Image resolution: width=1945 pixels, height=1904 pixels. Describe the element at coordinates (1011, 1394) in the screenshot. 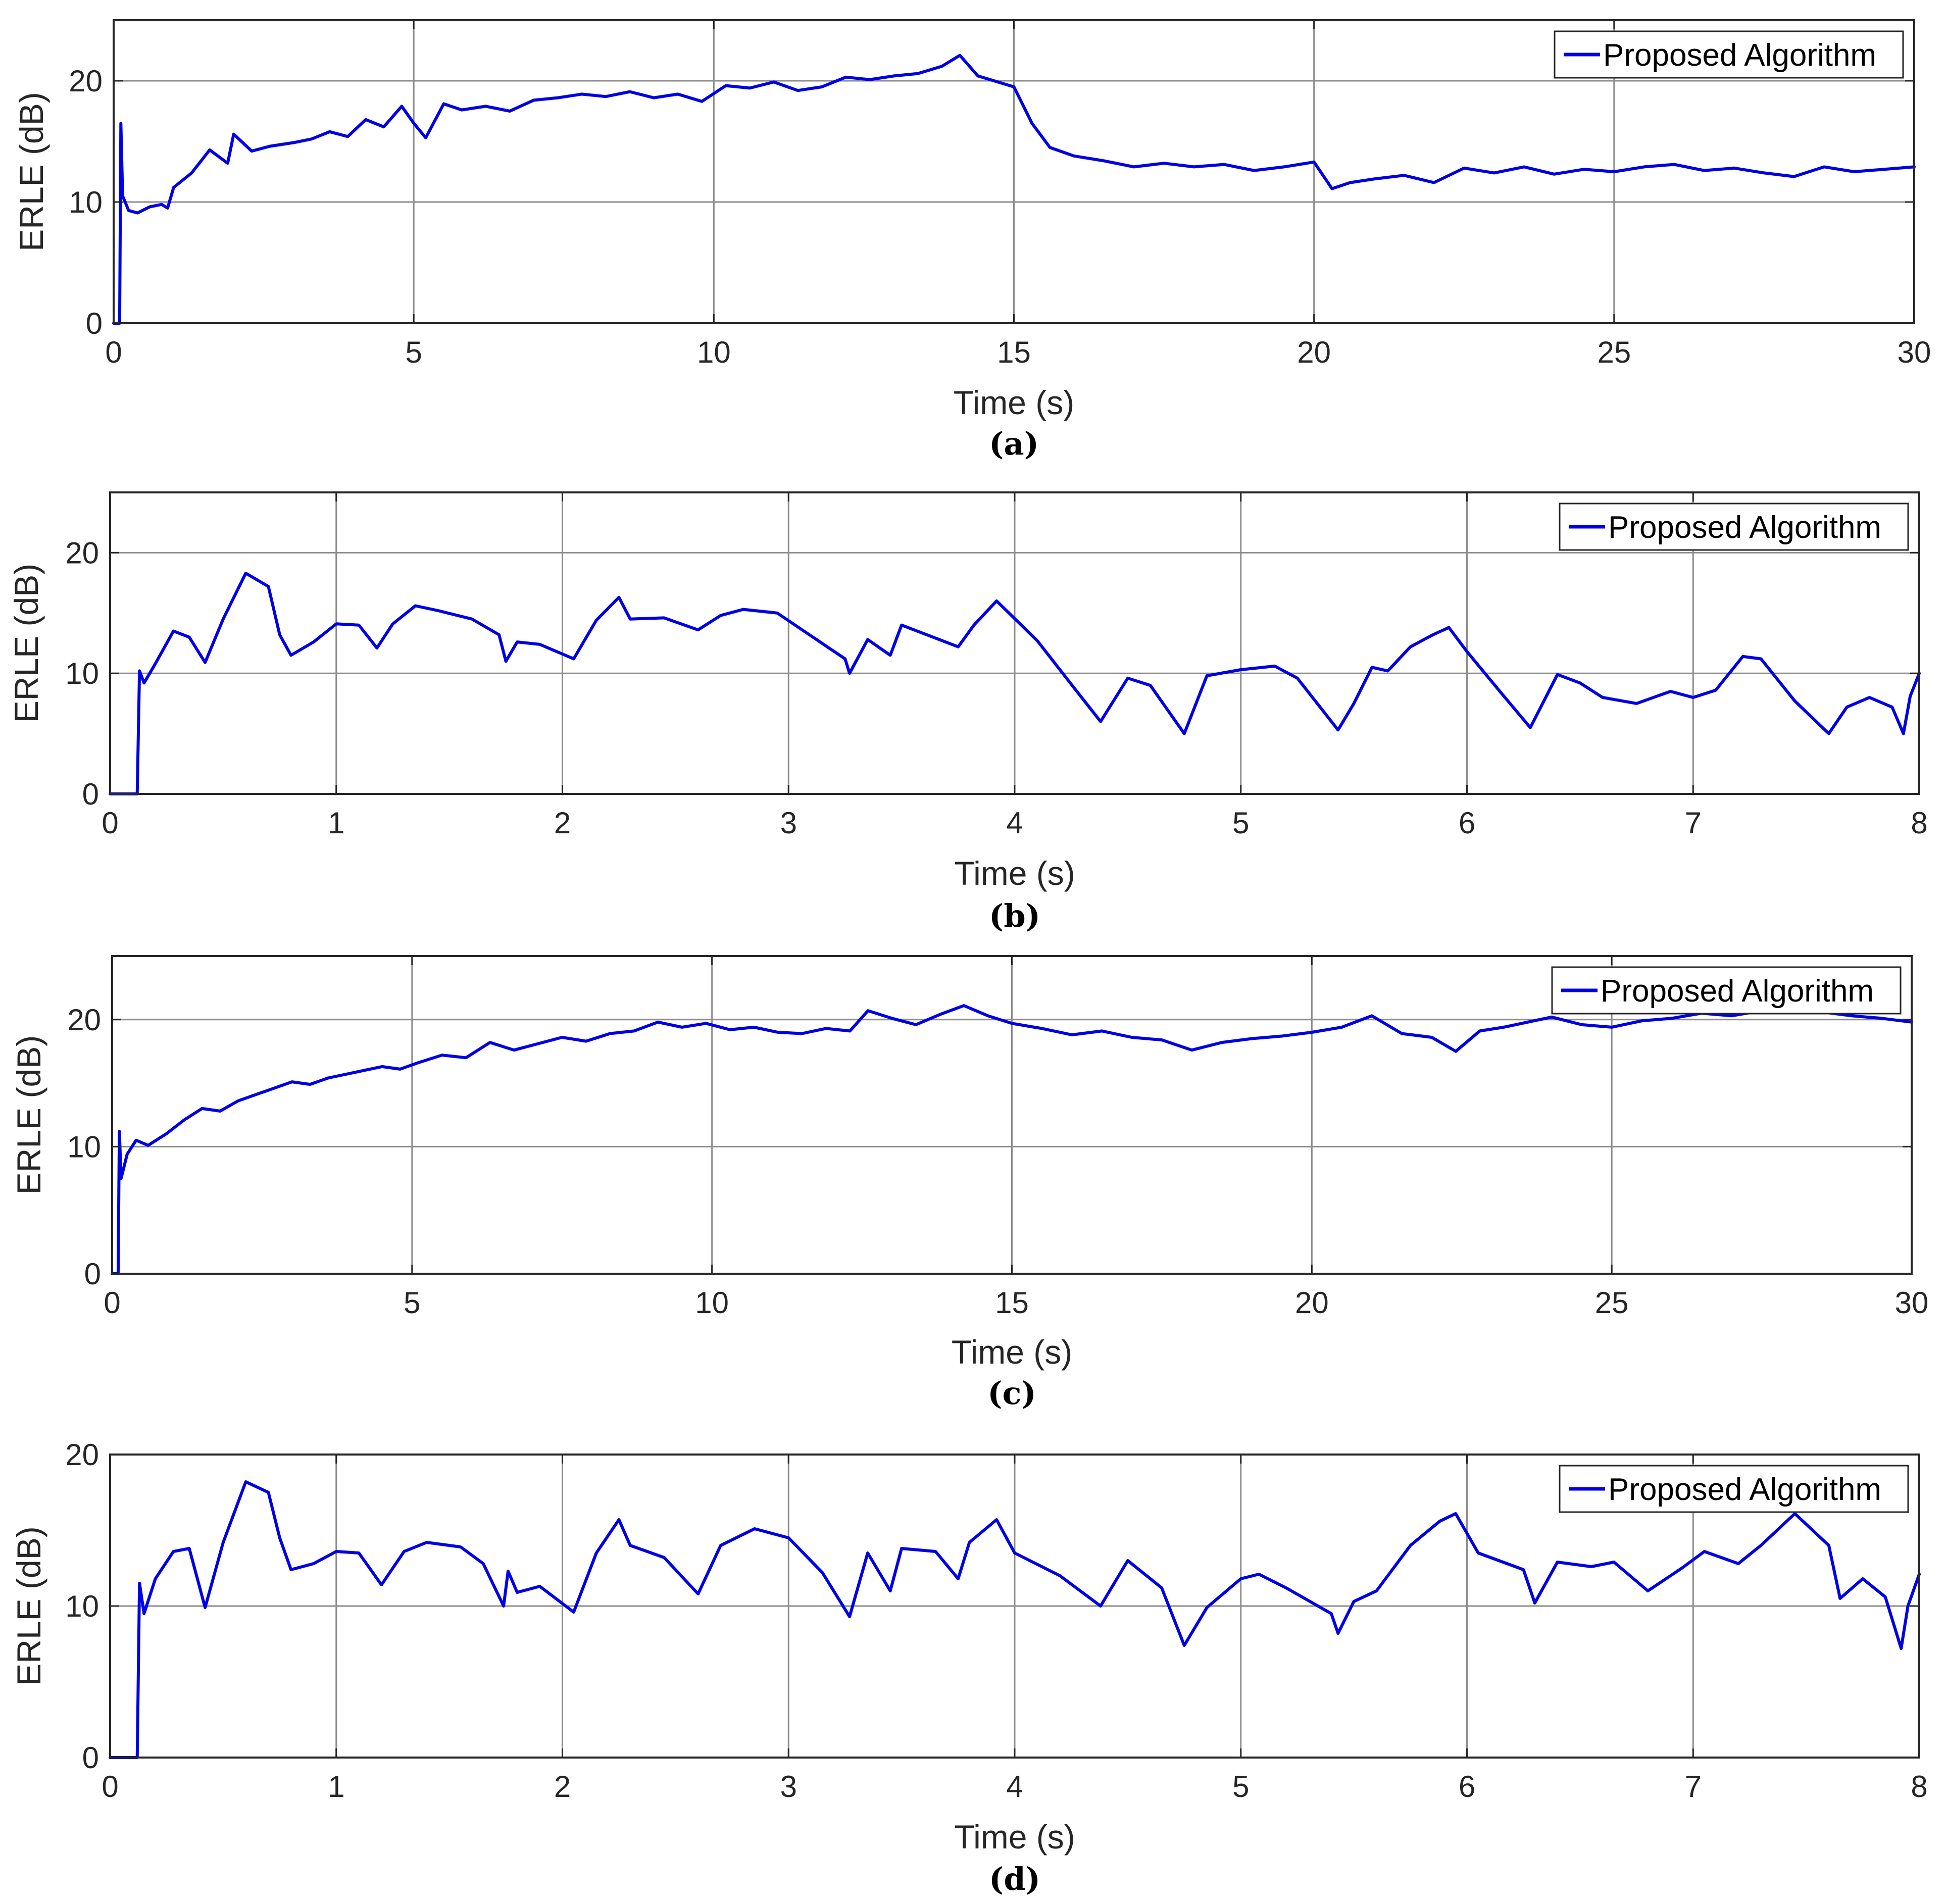

I see `panel-label: (c)` at that location.